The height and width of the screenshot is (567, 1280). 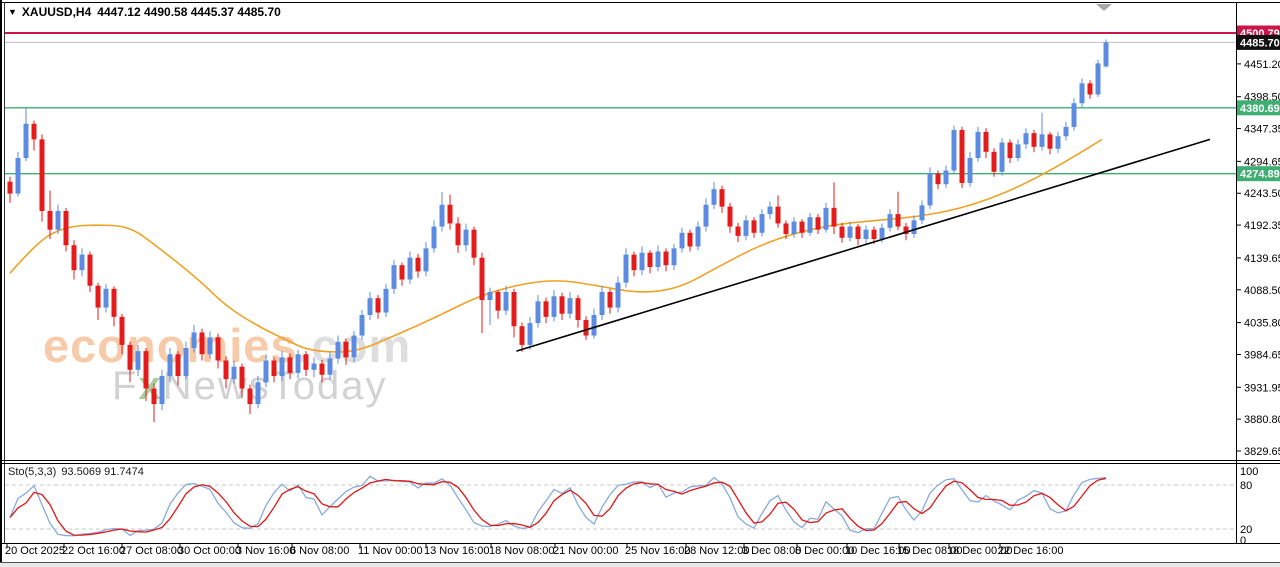 I want to click on support-line-1-badge, so click(x=1258, y=108).